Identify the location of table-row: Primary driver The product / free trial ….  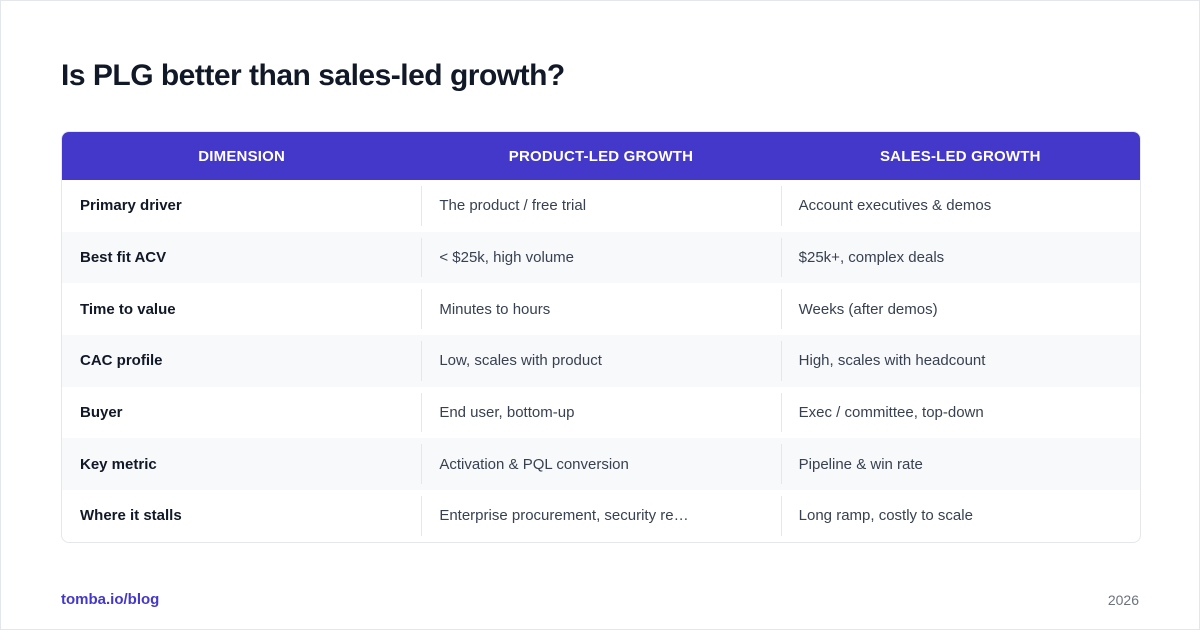
(601, 206).